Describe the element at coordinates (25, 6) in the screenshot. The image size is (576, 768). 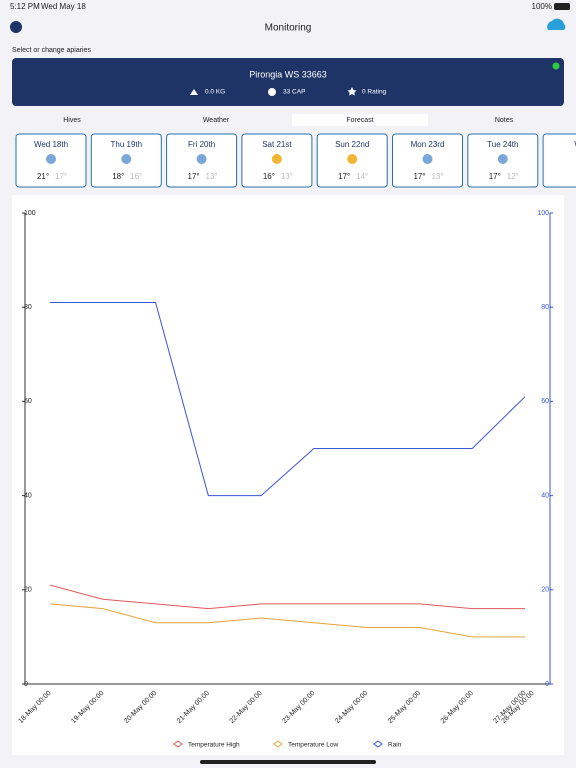
I see `status-time: 5:12 PM` at that location.